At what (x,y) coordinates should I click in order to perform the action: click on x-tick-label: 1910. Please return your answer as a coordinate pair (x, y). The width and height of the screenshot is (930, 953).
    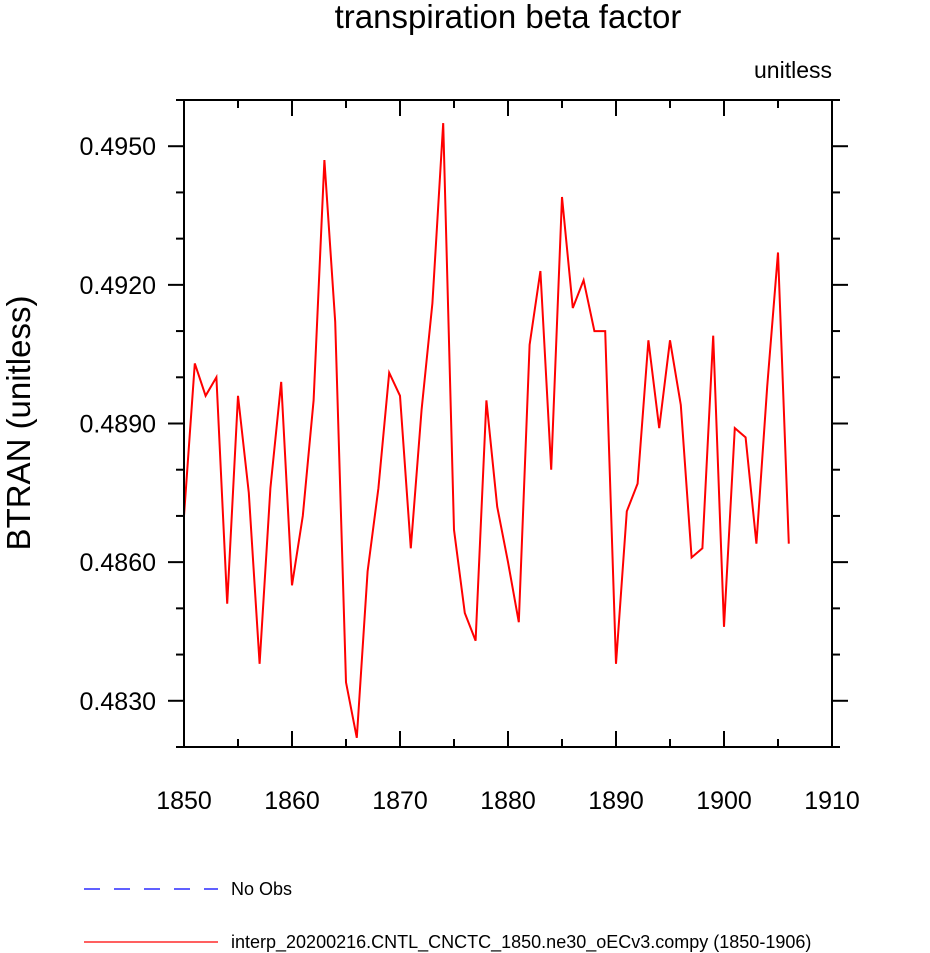
    Looking at the image, I should click on (832, 801).